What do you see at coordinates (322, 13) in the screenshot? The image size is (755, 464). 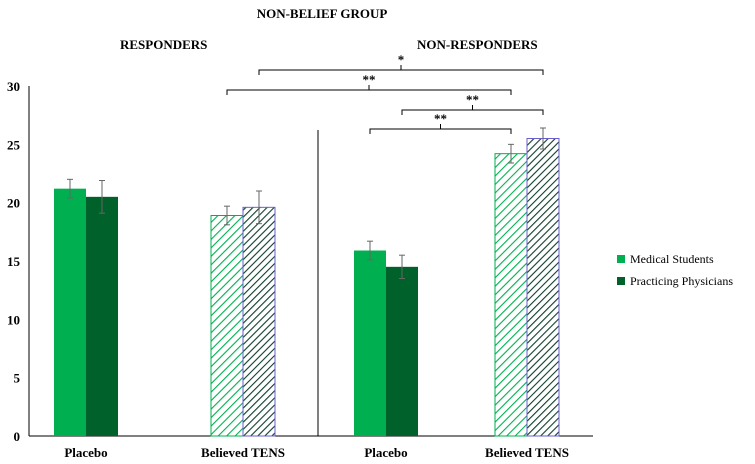 I see `chart-title: NON-BELIEF GROUP` at bounding box center [322, 13].